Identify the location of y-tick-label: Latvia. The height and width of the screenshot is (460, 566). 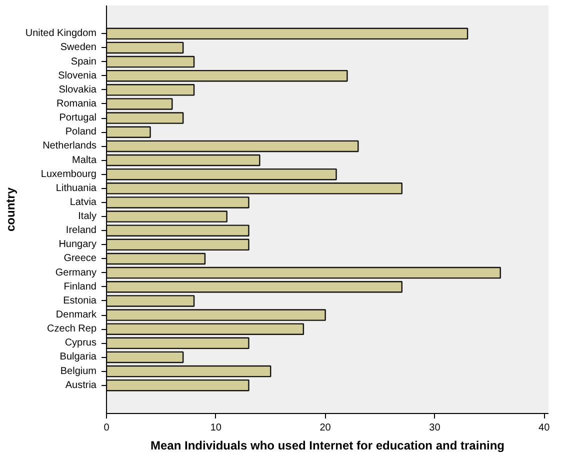
(83, 202).